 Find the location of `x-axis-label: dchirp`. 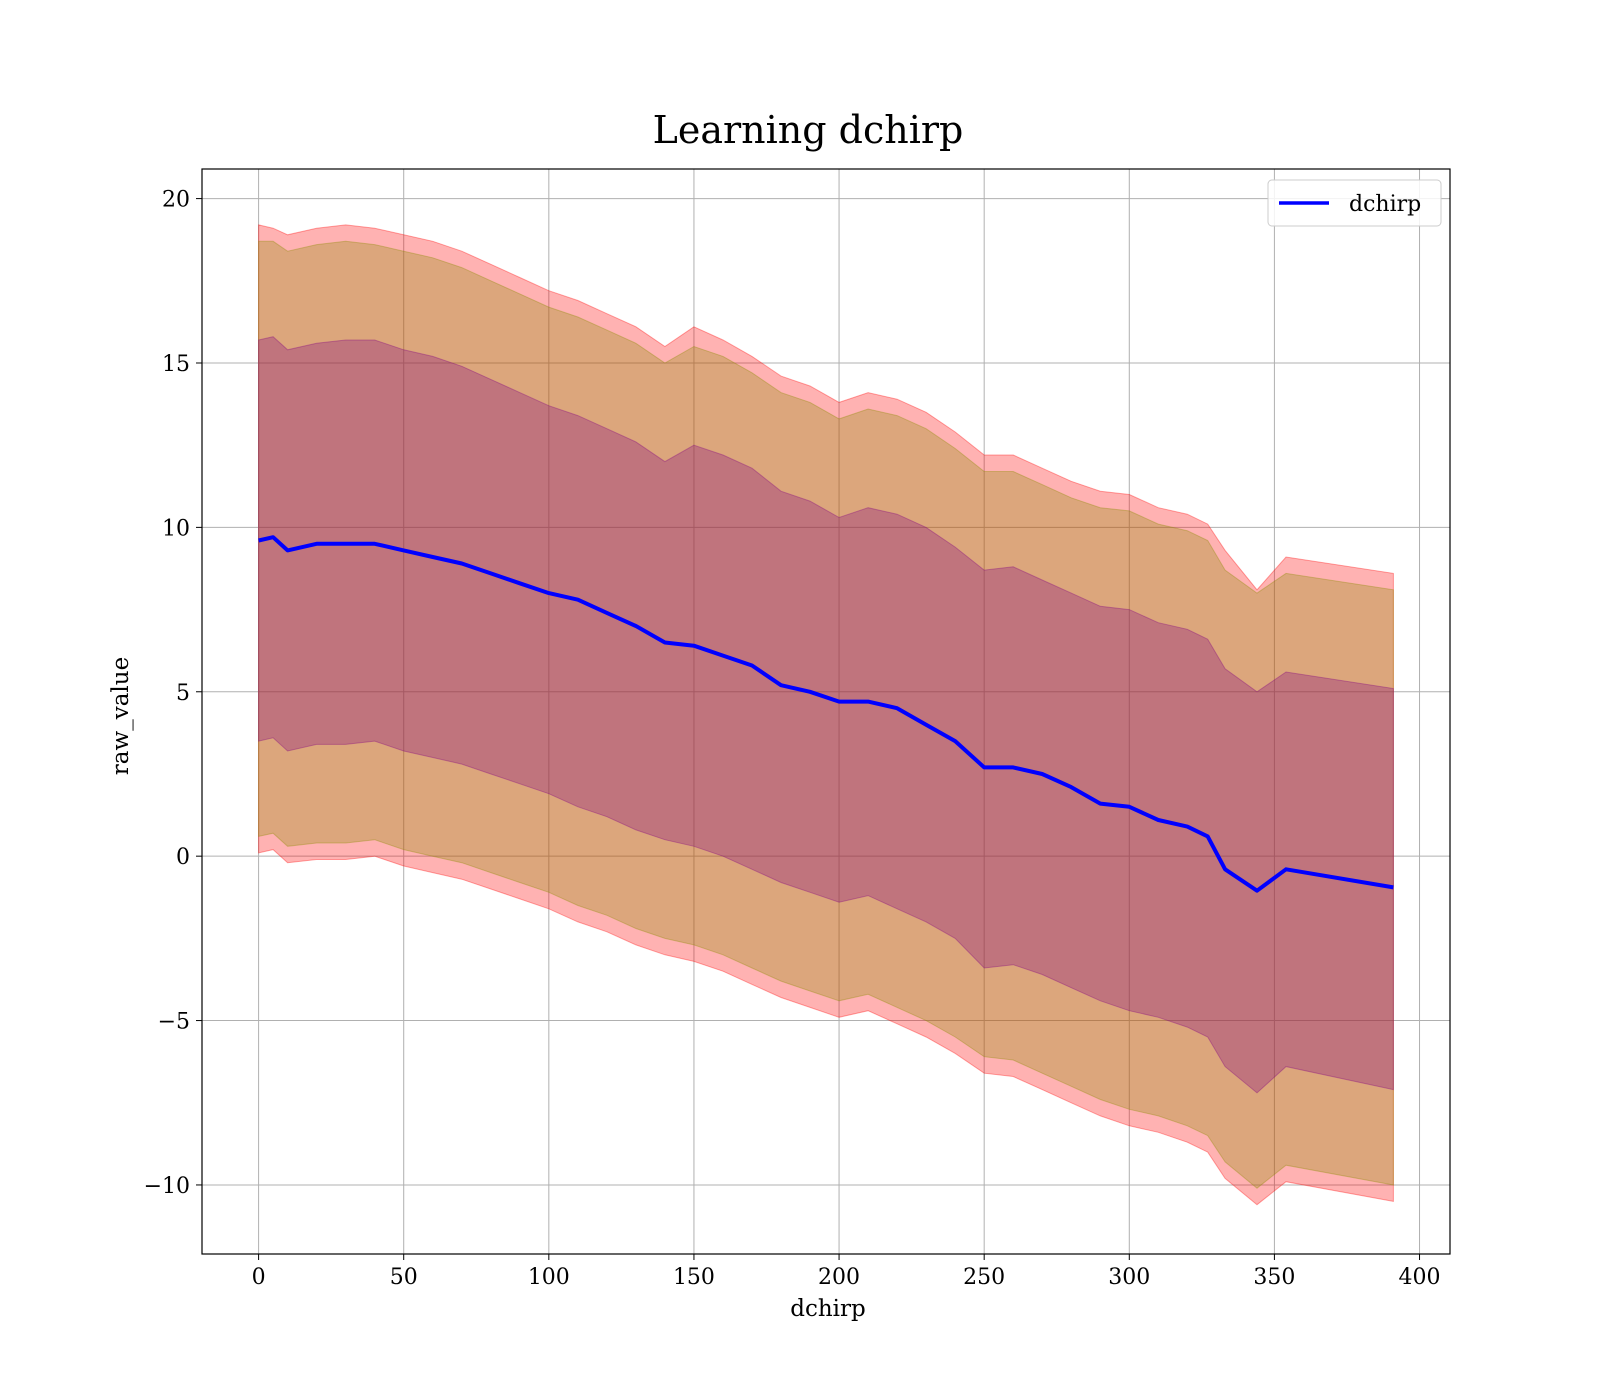

x-axis-label: dchirp is located at coordinates (828, 1309).